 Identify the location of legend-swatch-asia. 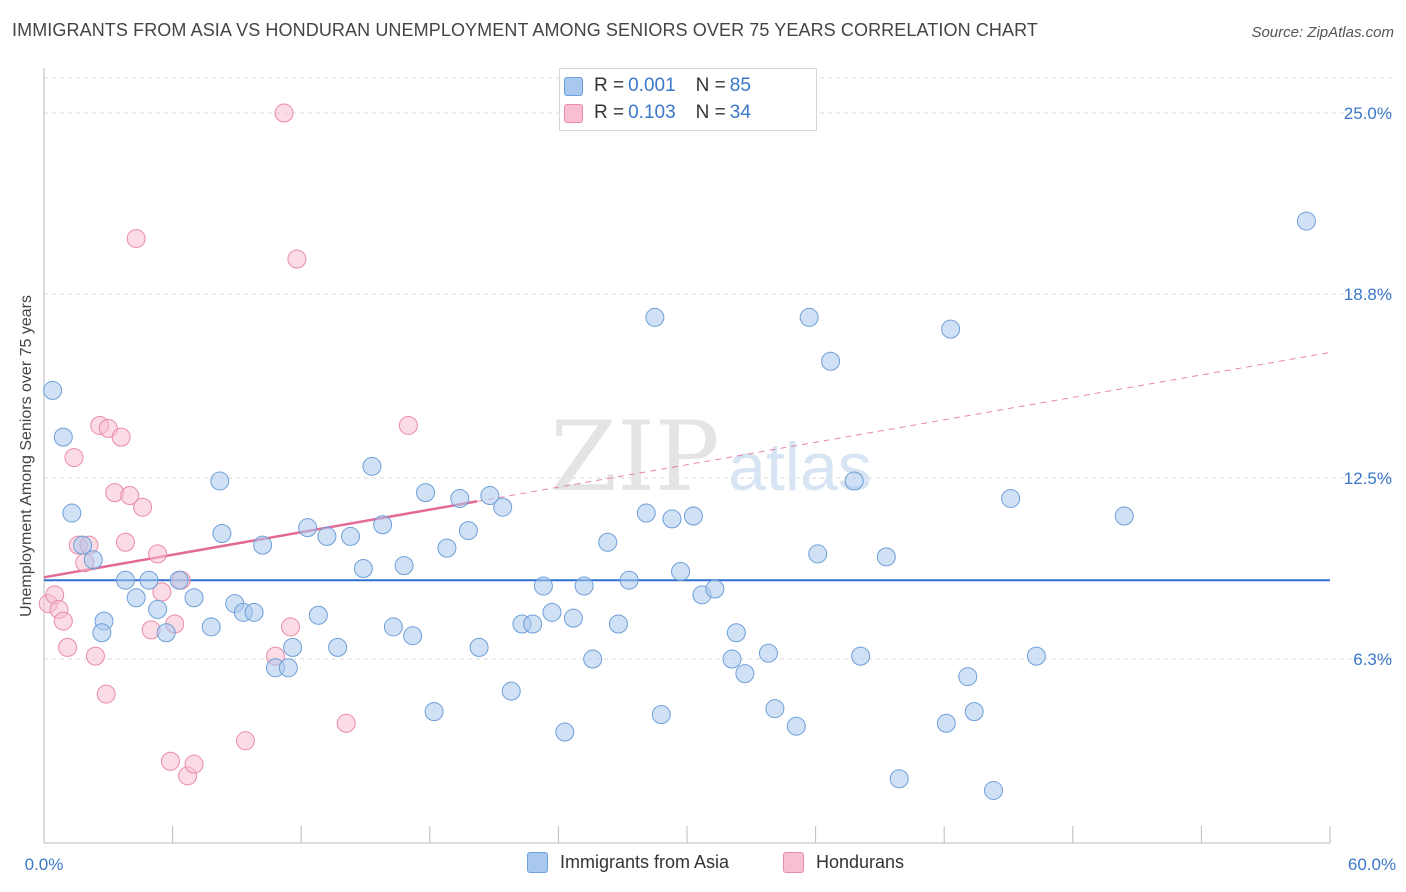
(537, 862).